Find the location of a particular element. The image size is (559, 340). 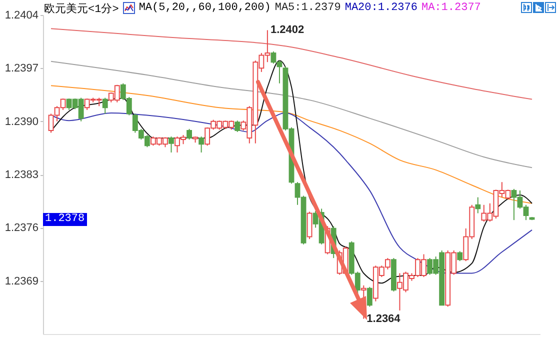

y-tick-label: 1.2390 is located at coordinates (21, 122).